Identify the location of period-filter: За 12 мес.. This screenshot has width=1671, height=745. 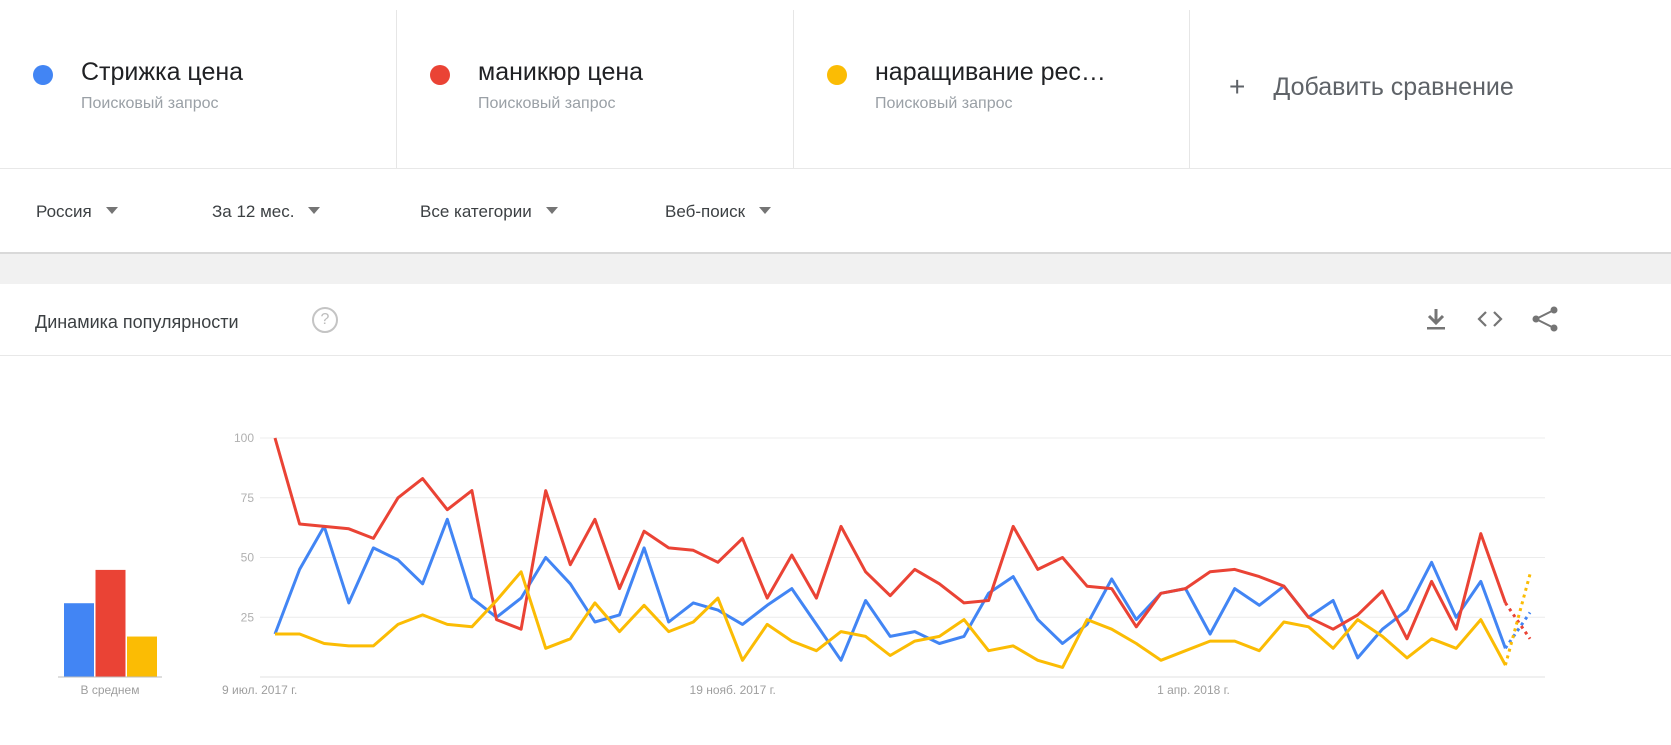
(266, 212).